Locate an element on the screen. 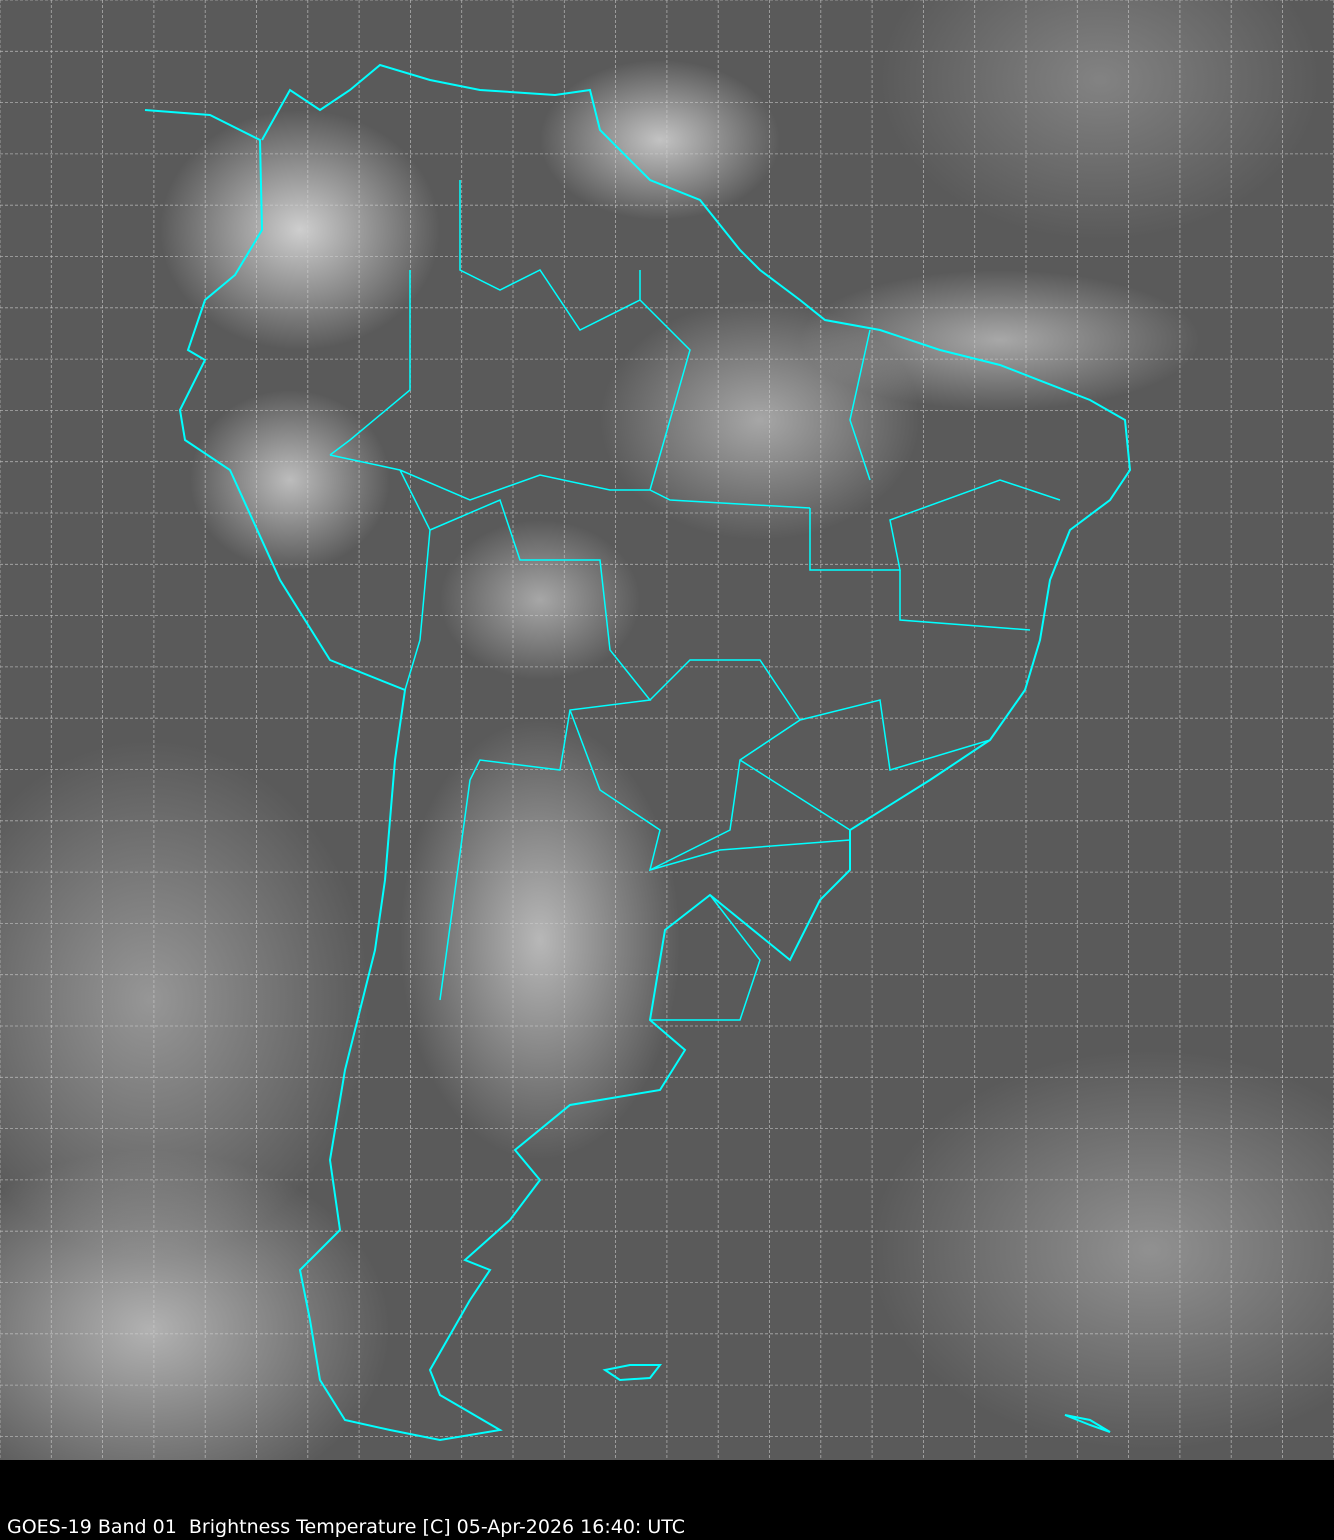  south-georgia is located at coordinates (1087, 1423).